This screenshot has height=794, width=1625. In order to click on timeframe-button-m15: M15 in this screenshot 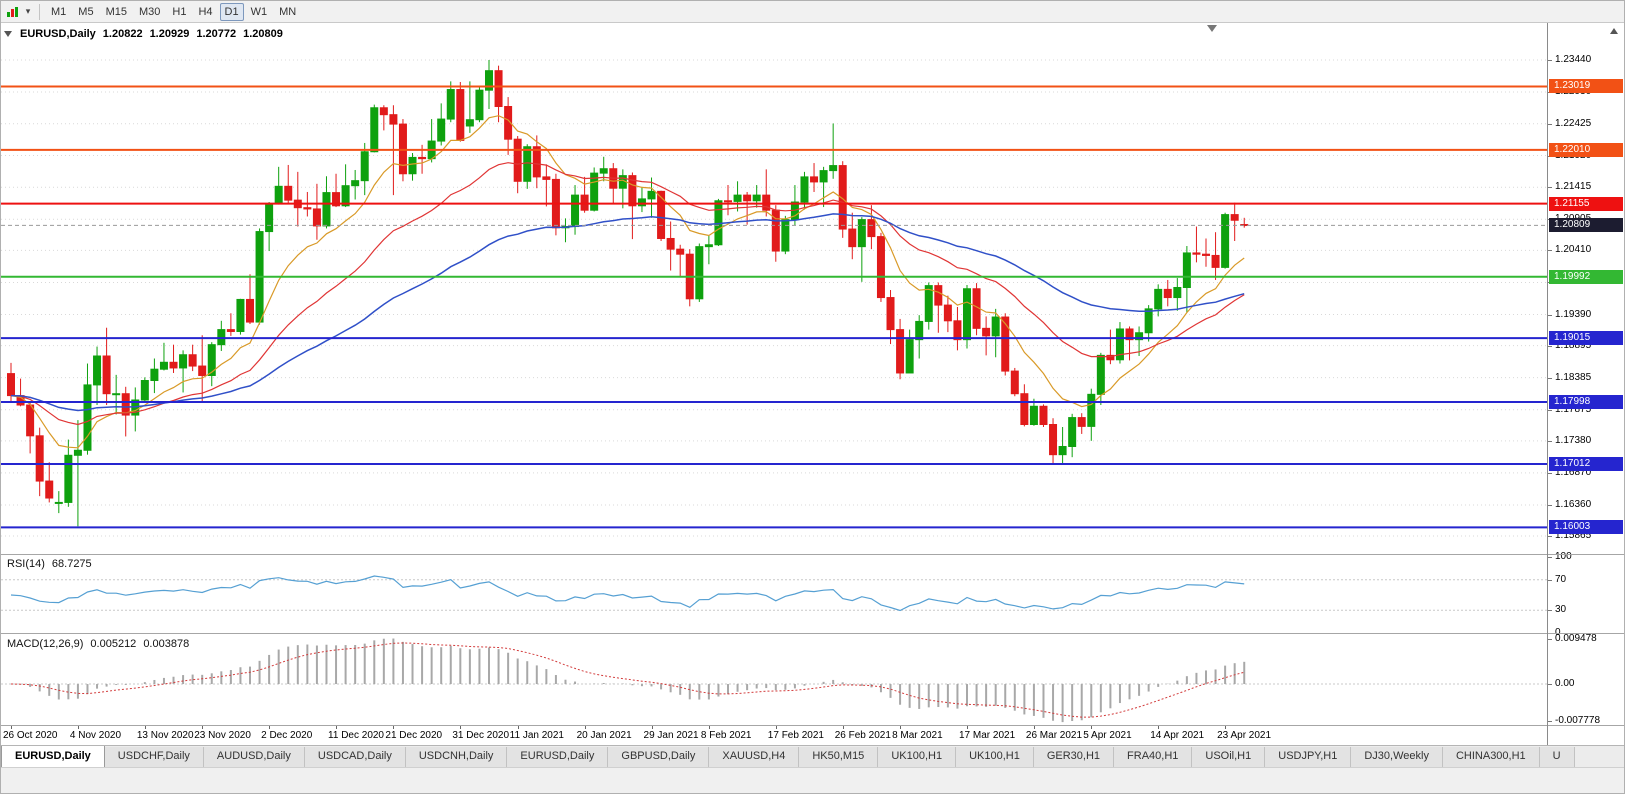, I will do `click(116, 11)`.